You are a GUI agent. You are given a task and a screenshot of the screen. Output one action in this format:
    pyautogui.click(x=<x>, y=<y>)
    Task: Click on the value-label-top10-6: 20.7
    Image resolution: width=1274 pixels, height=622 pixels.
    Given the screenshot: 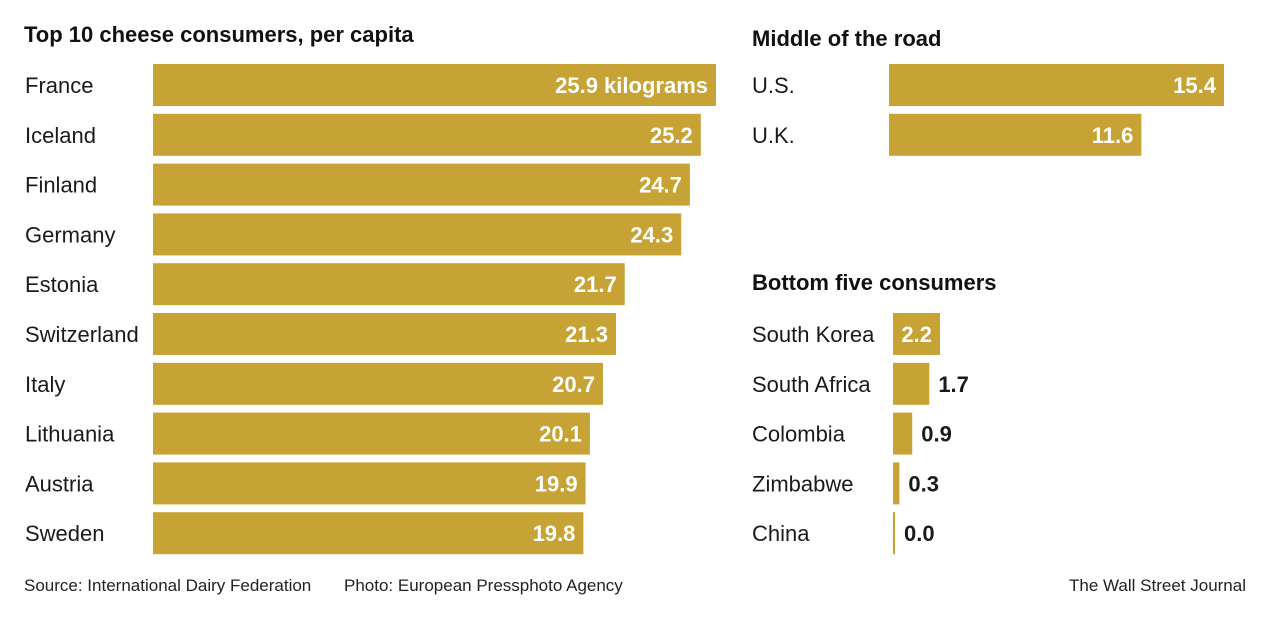 What is the action you would take?
    pyautogui.click(x=573, y=384)
    